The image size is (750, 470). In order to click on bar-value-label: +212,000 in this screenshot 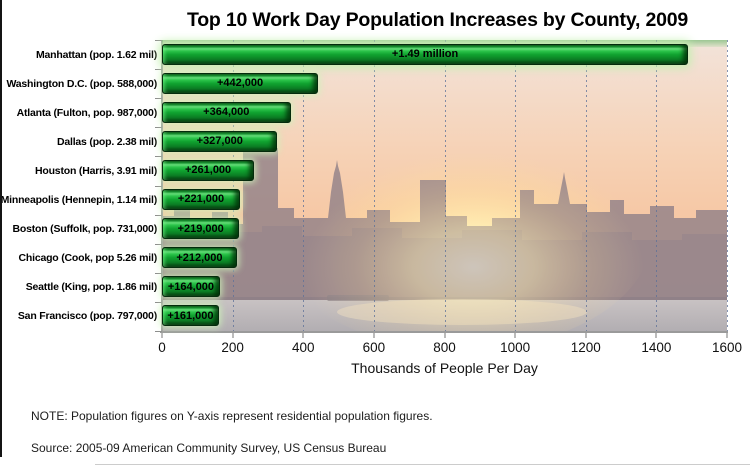, I will do `click(199, 257)`.